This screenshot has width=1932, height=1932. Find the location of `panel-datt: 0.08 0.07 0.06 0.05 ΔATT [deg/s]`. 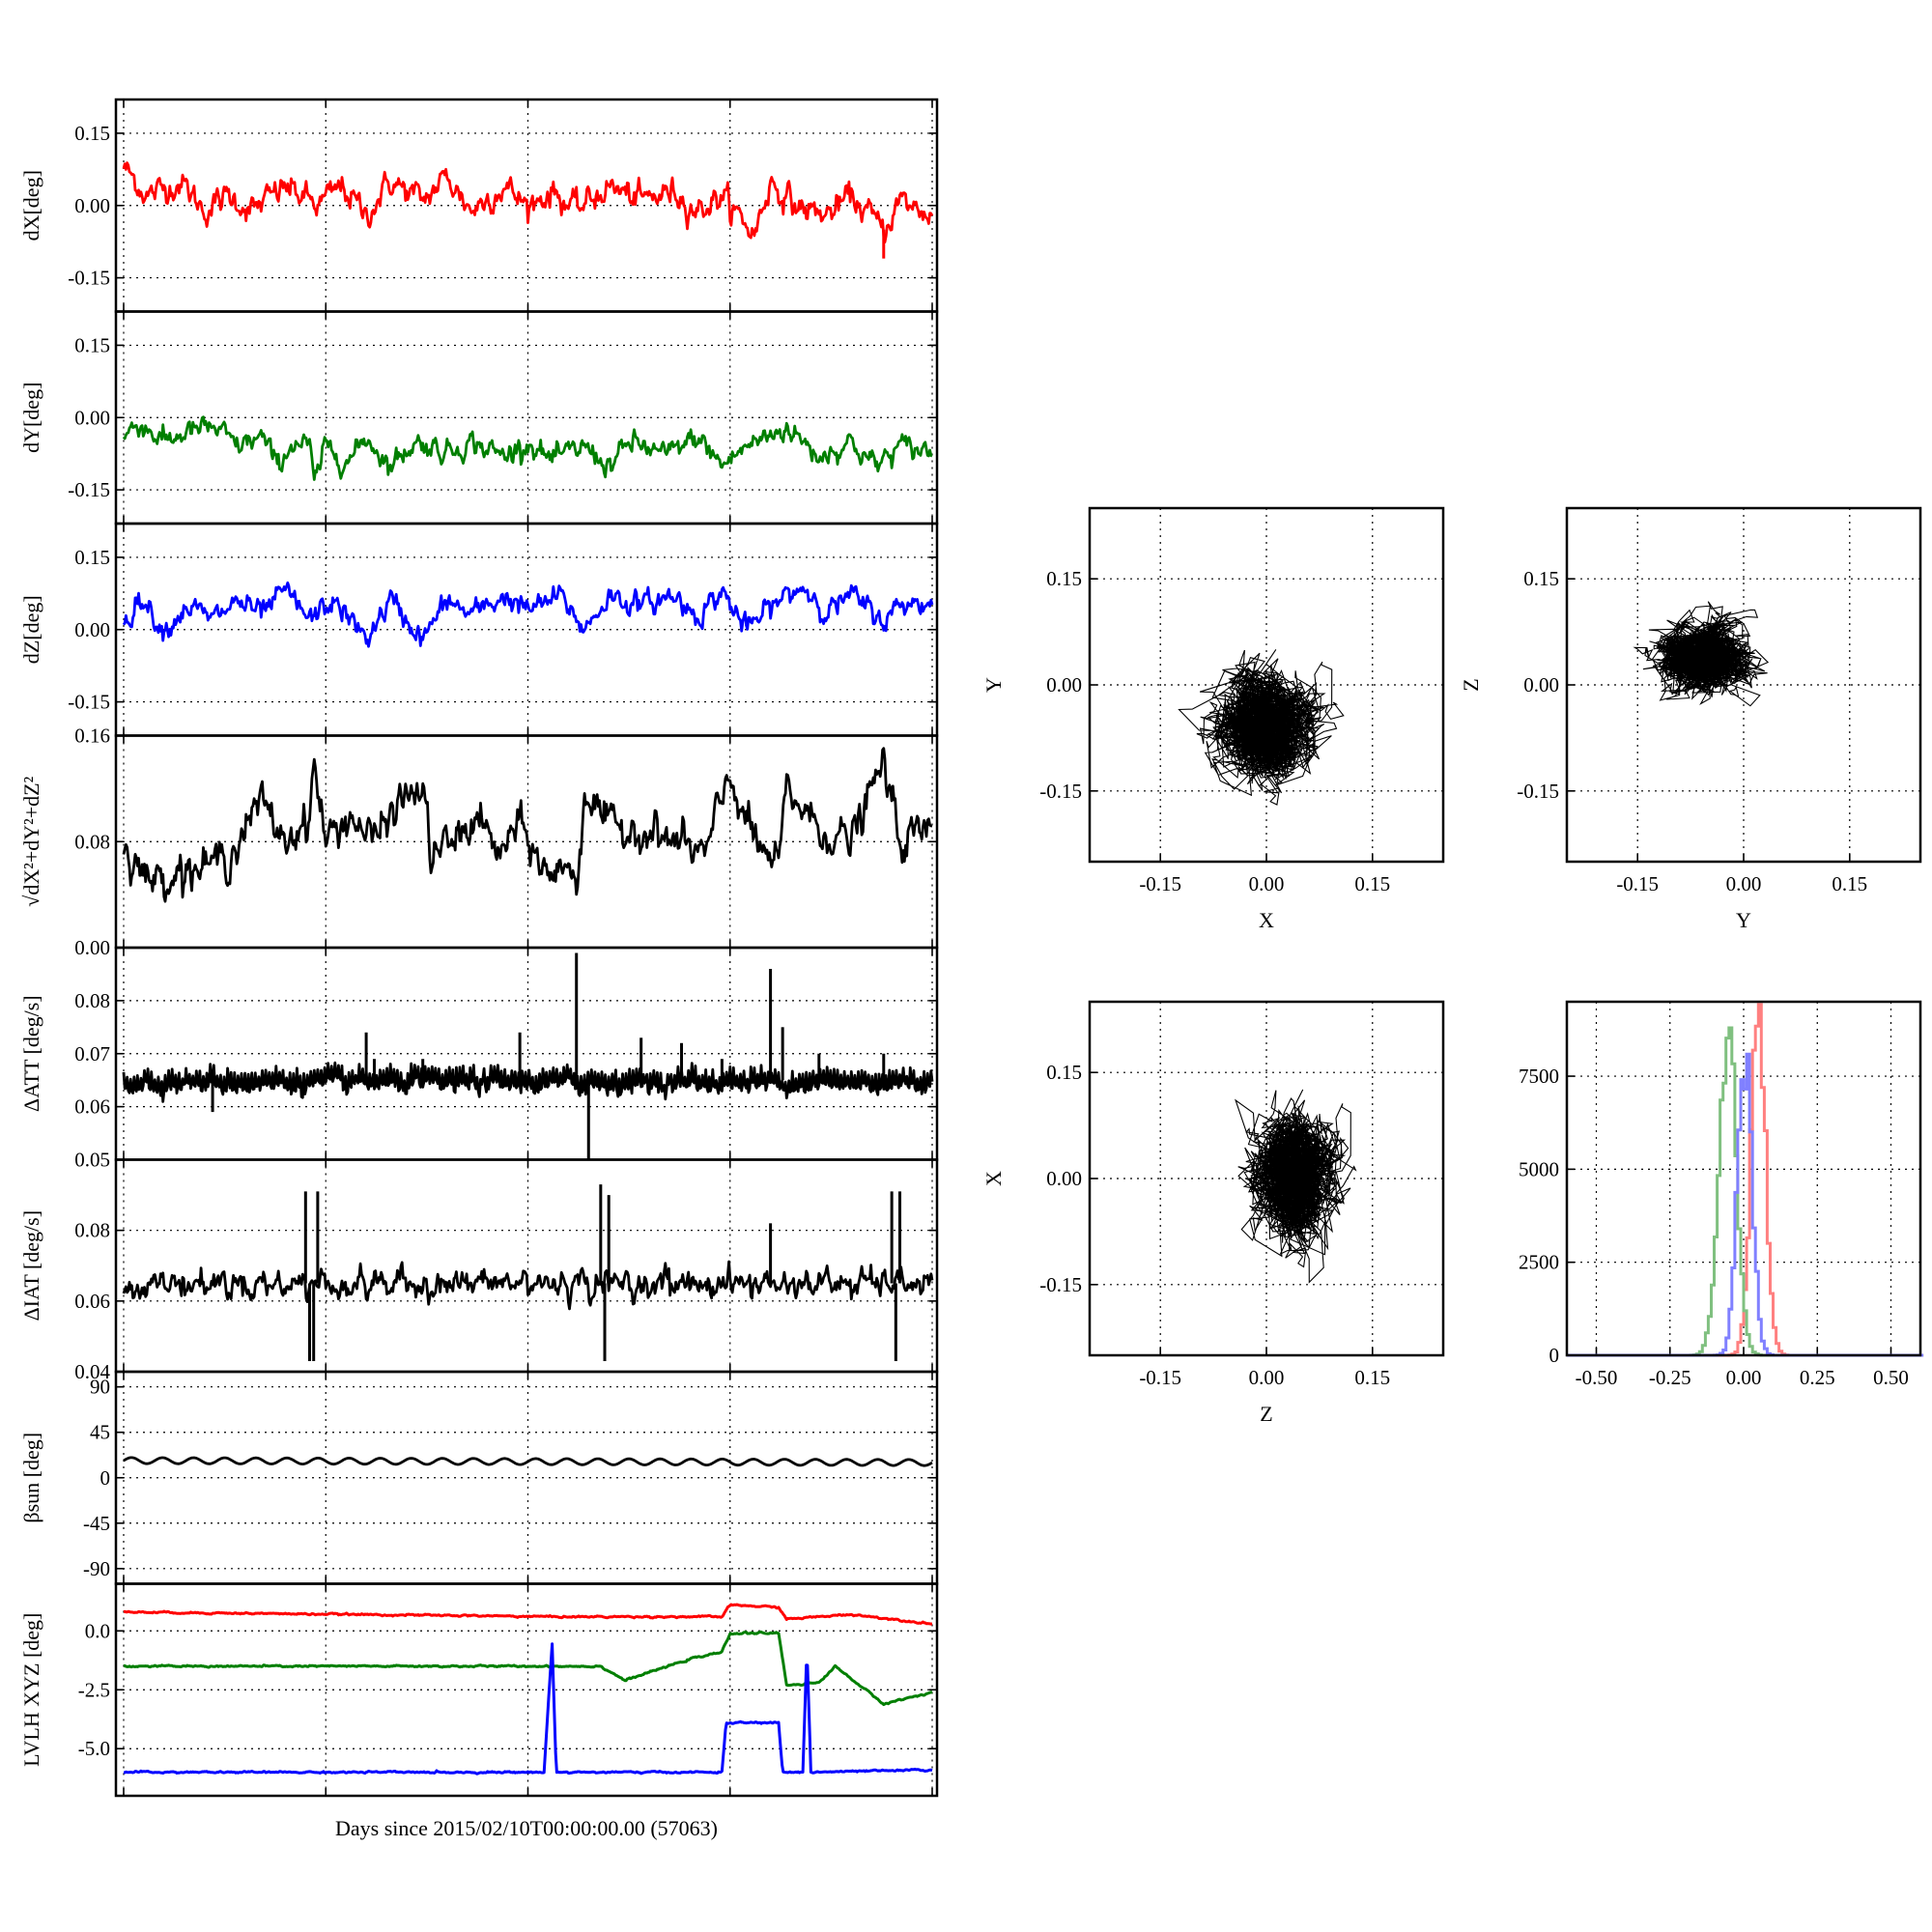

panel-datt: 0.08 0.07 0.06 0.05 ΔATT [deg/s] is located at coordinates (479, 1059).